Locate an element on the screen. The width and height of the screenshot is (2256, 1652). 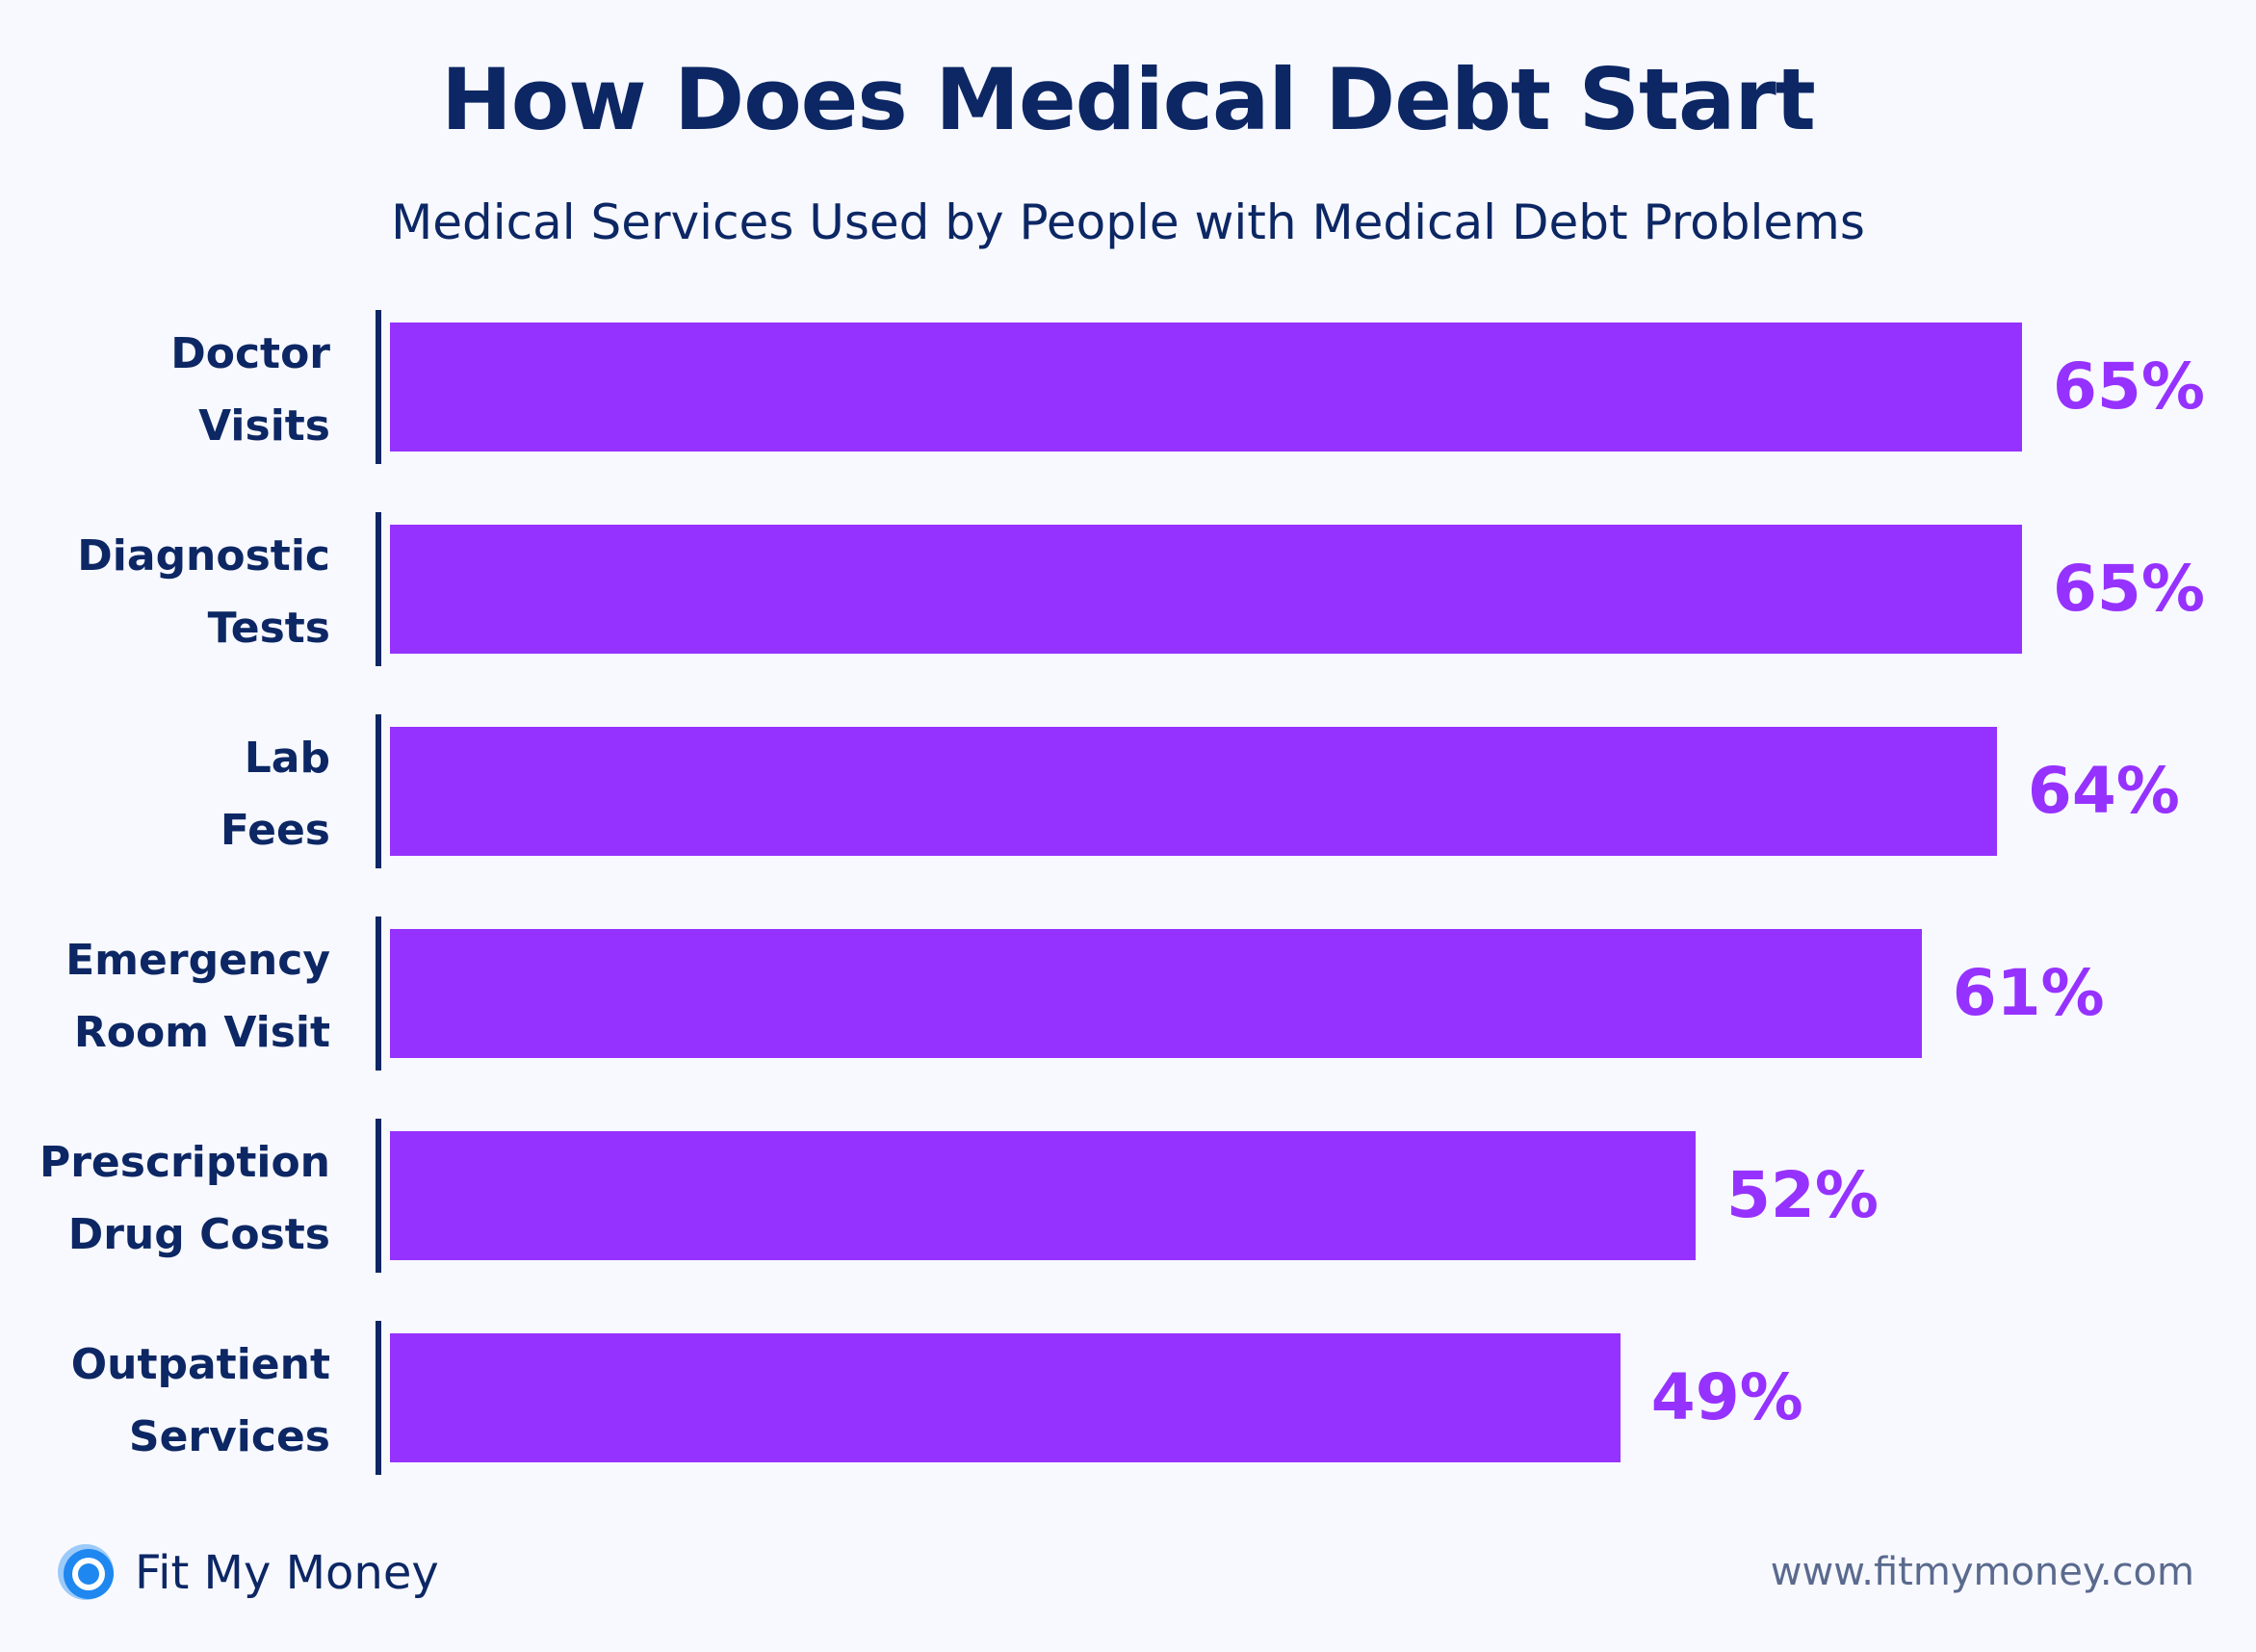
category-label: Lab Fees is located at coordinates (165, 794).